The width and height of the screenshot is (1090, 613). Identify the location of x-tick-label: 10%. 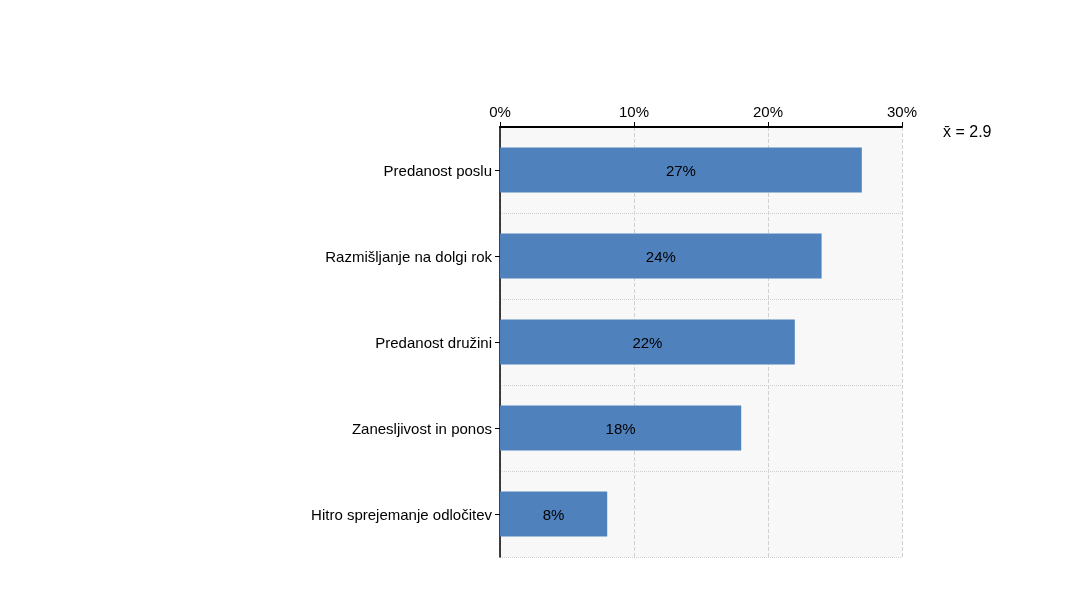
(634, 111).